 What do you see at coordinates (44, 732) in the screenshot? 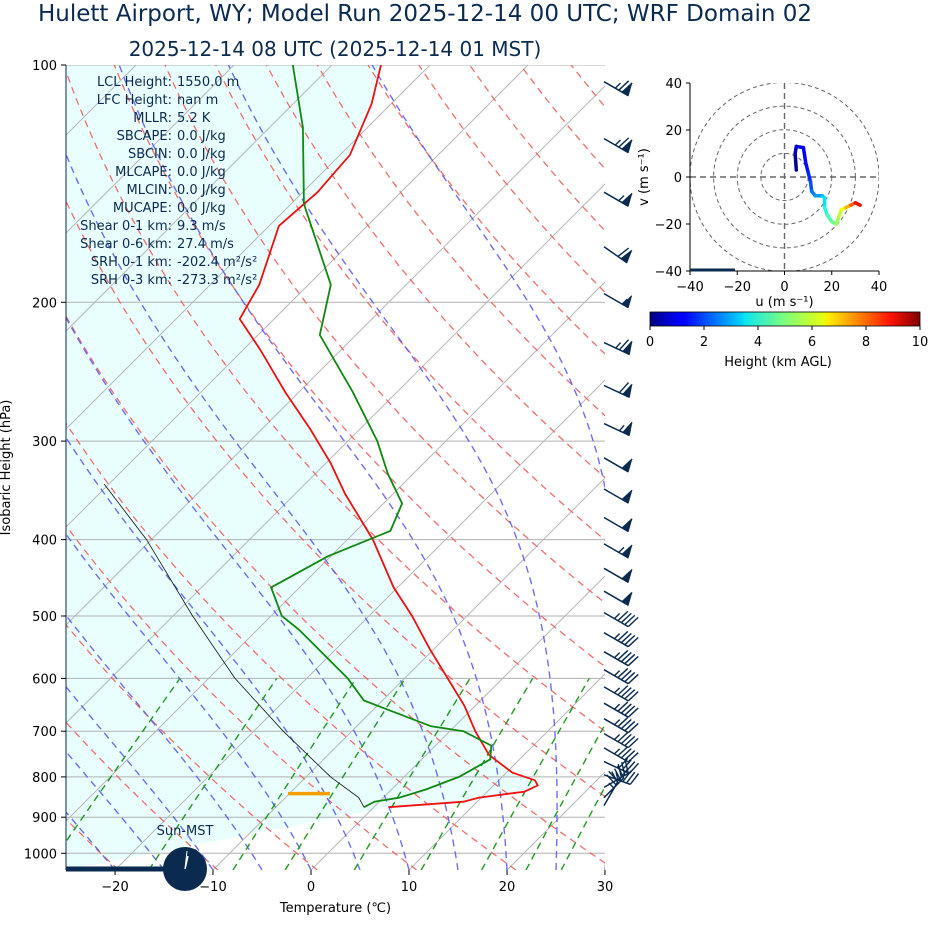
I see `y-tick-label: 700` at bounding box center [44, 732].